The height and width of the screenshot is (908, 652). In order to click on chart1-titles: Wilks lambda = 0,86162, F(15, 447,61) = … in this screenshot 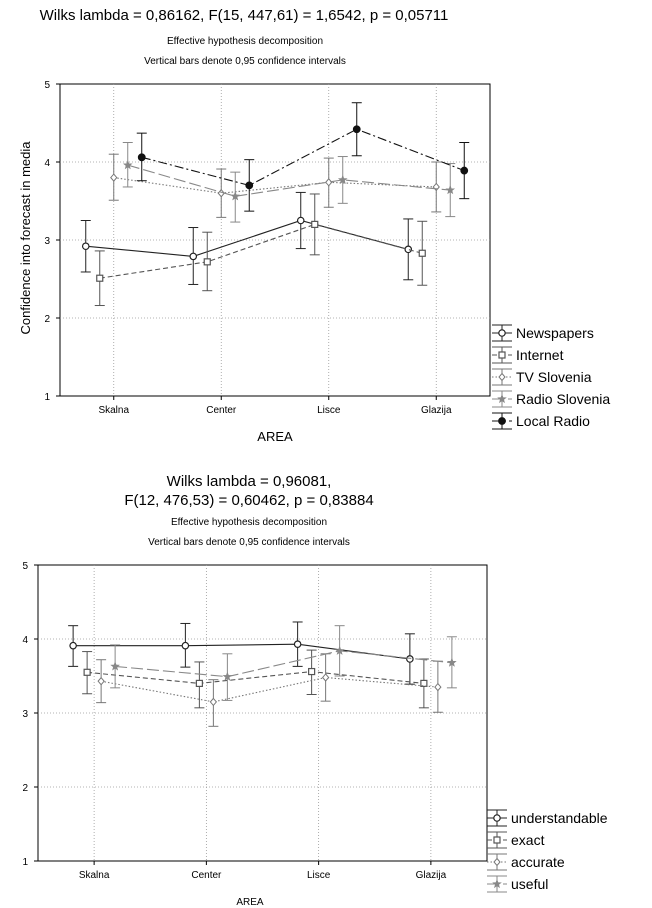, I will do `click(244, 37)`.